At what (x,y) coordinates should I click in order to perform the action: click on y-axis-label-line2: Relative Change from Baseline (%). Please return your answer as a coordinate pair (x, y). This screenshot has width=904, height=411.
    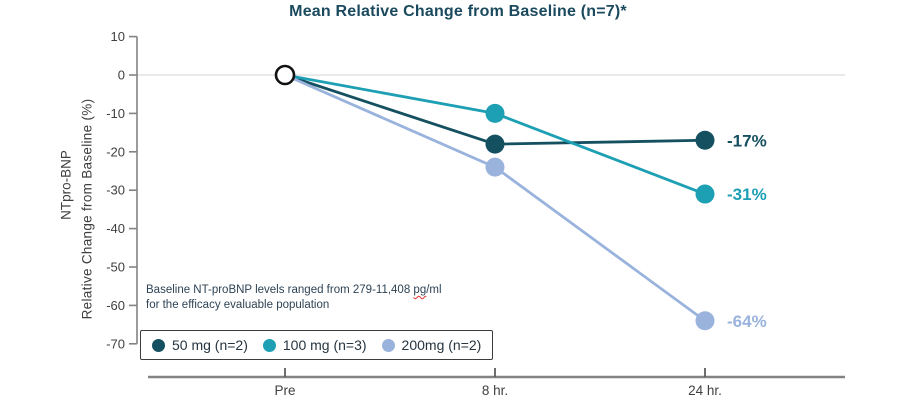
    Looking at the image, I should click on (87, 209).